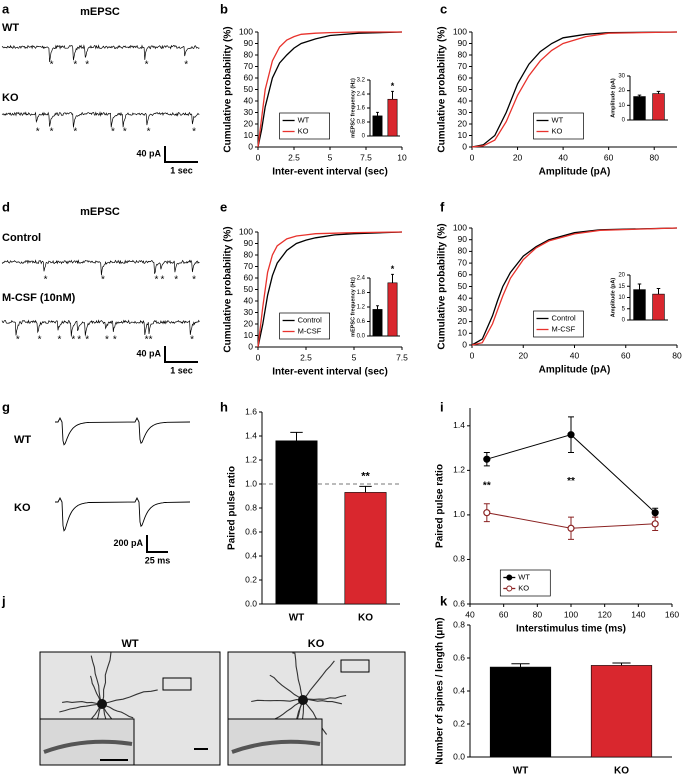  Describe the element at coordinates (303, 700) in the screenshot. I see `soma` at that location.